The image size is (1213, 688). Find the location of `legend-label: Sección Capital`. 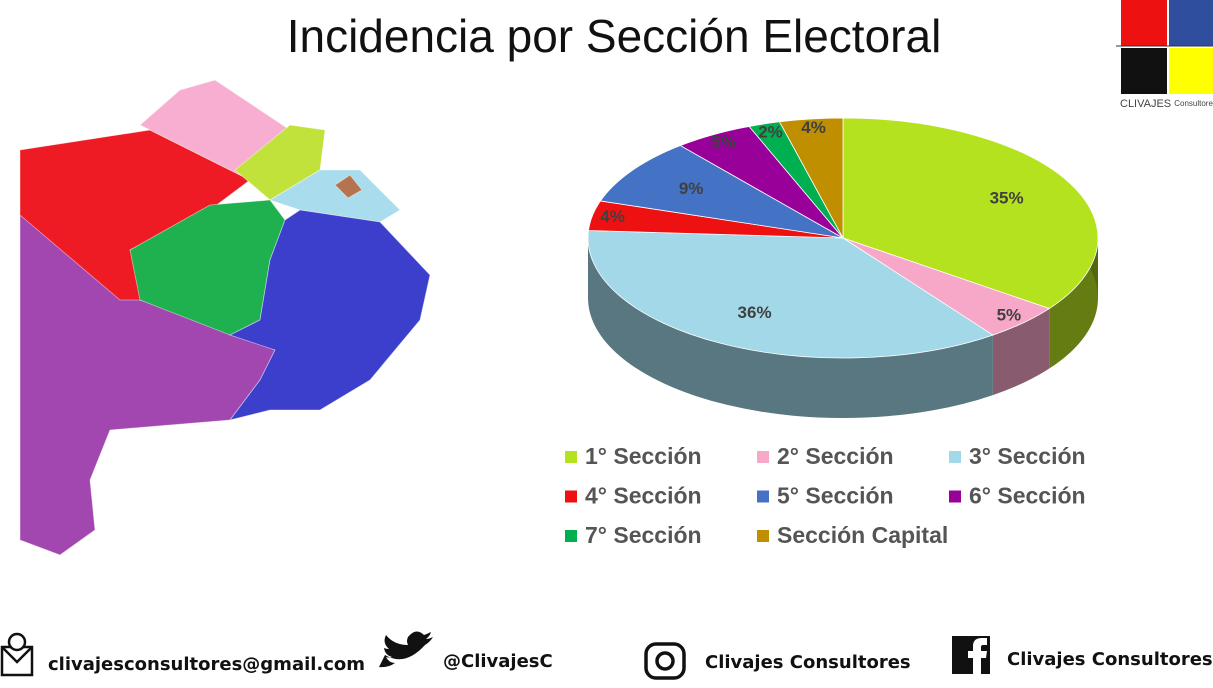

legend-label: Sección Capital is located at coordinates (862, 535).